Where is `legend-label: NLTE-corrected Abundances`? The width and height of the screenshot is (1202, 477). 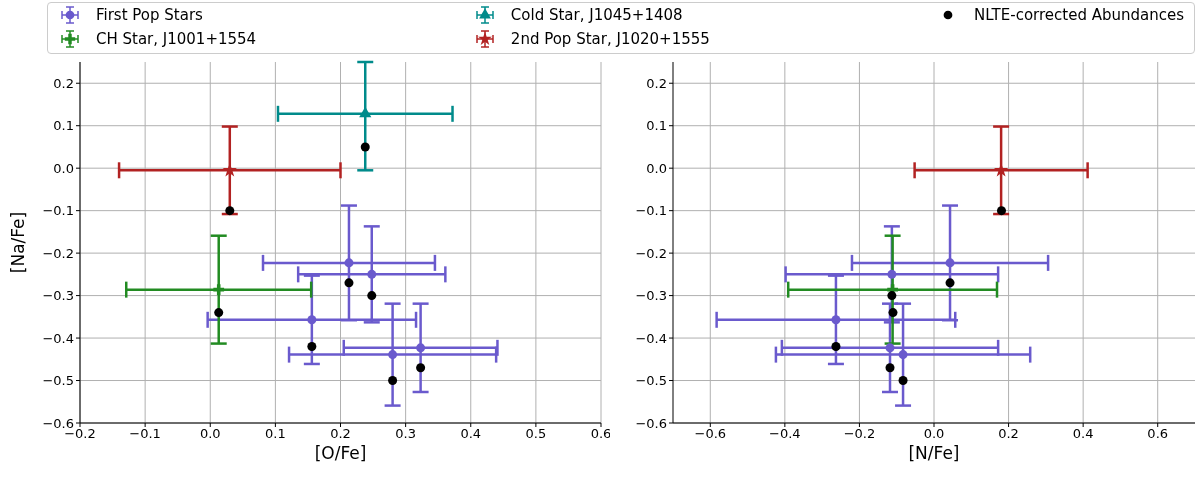 legend-label: NLTE-corrected Abundances is located at coordinates (1079, 15).